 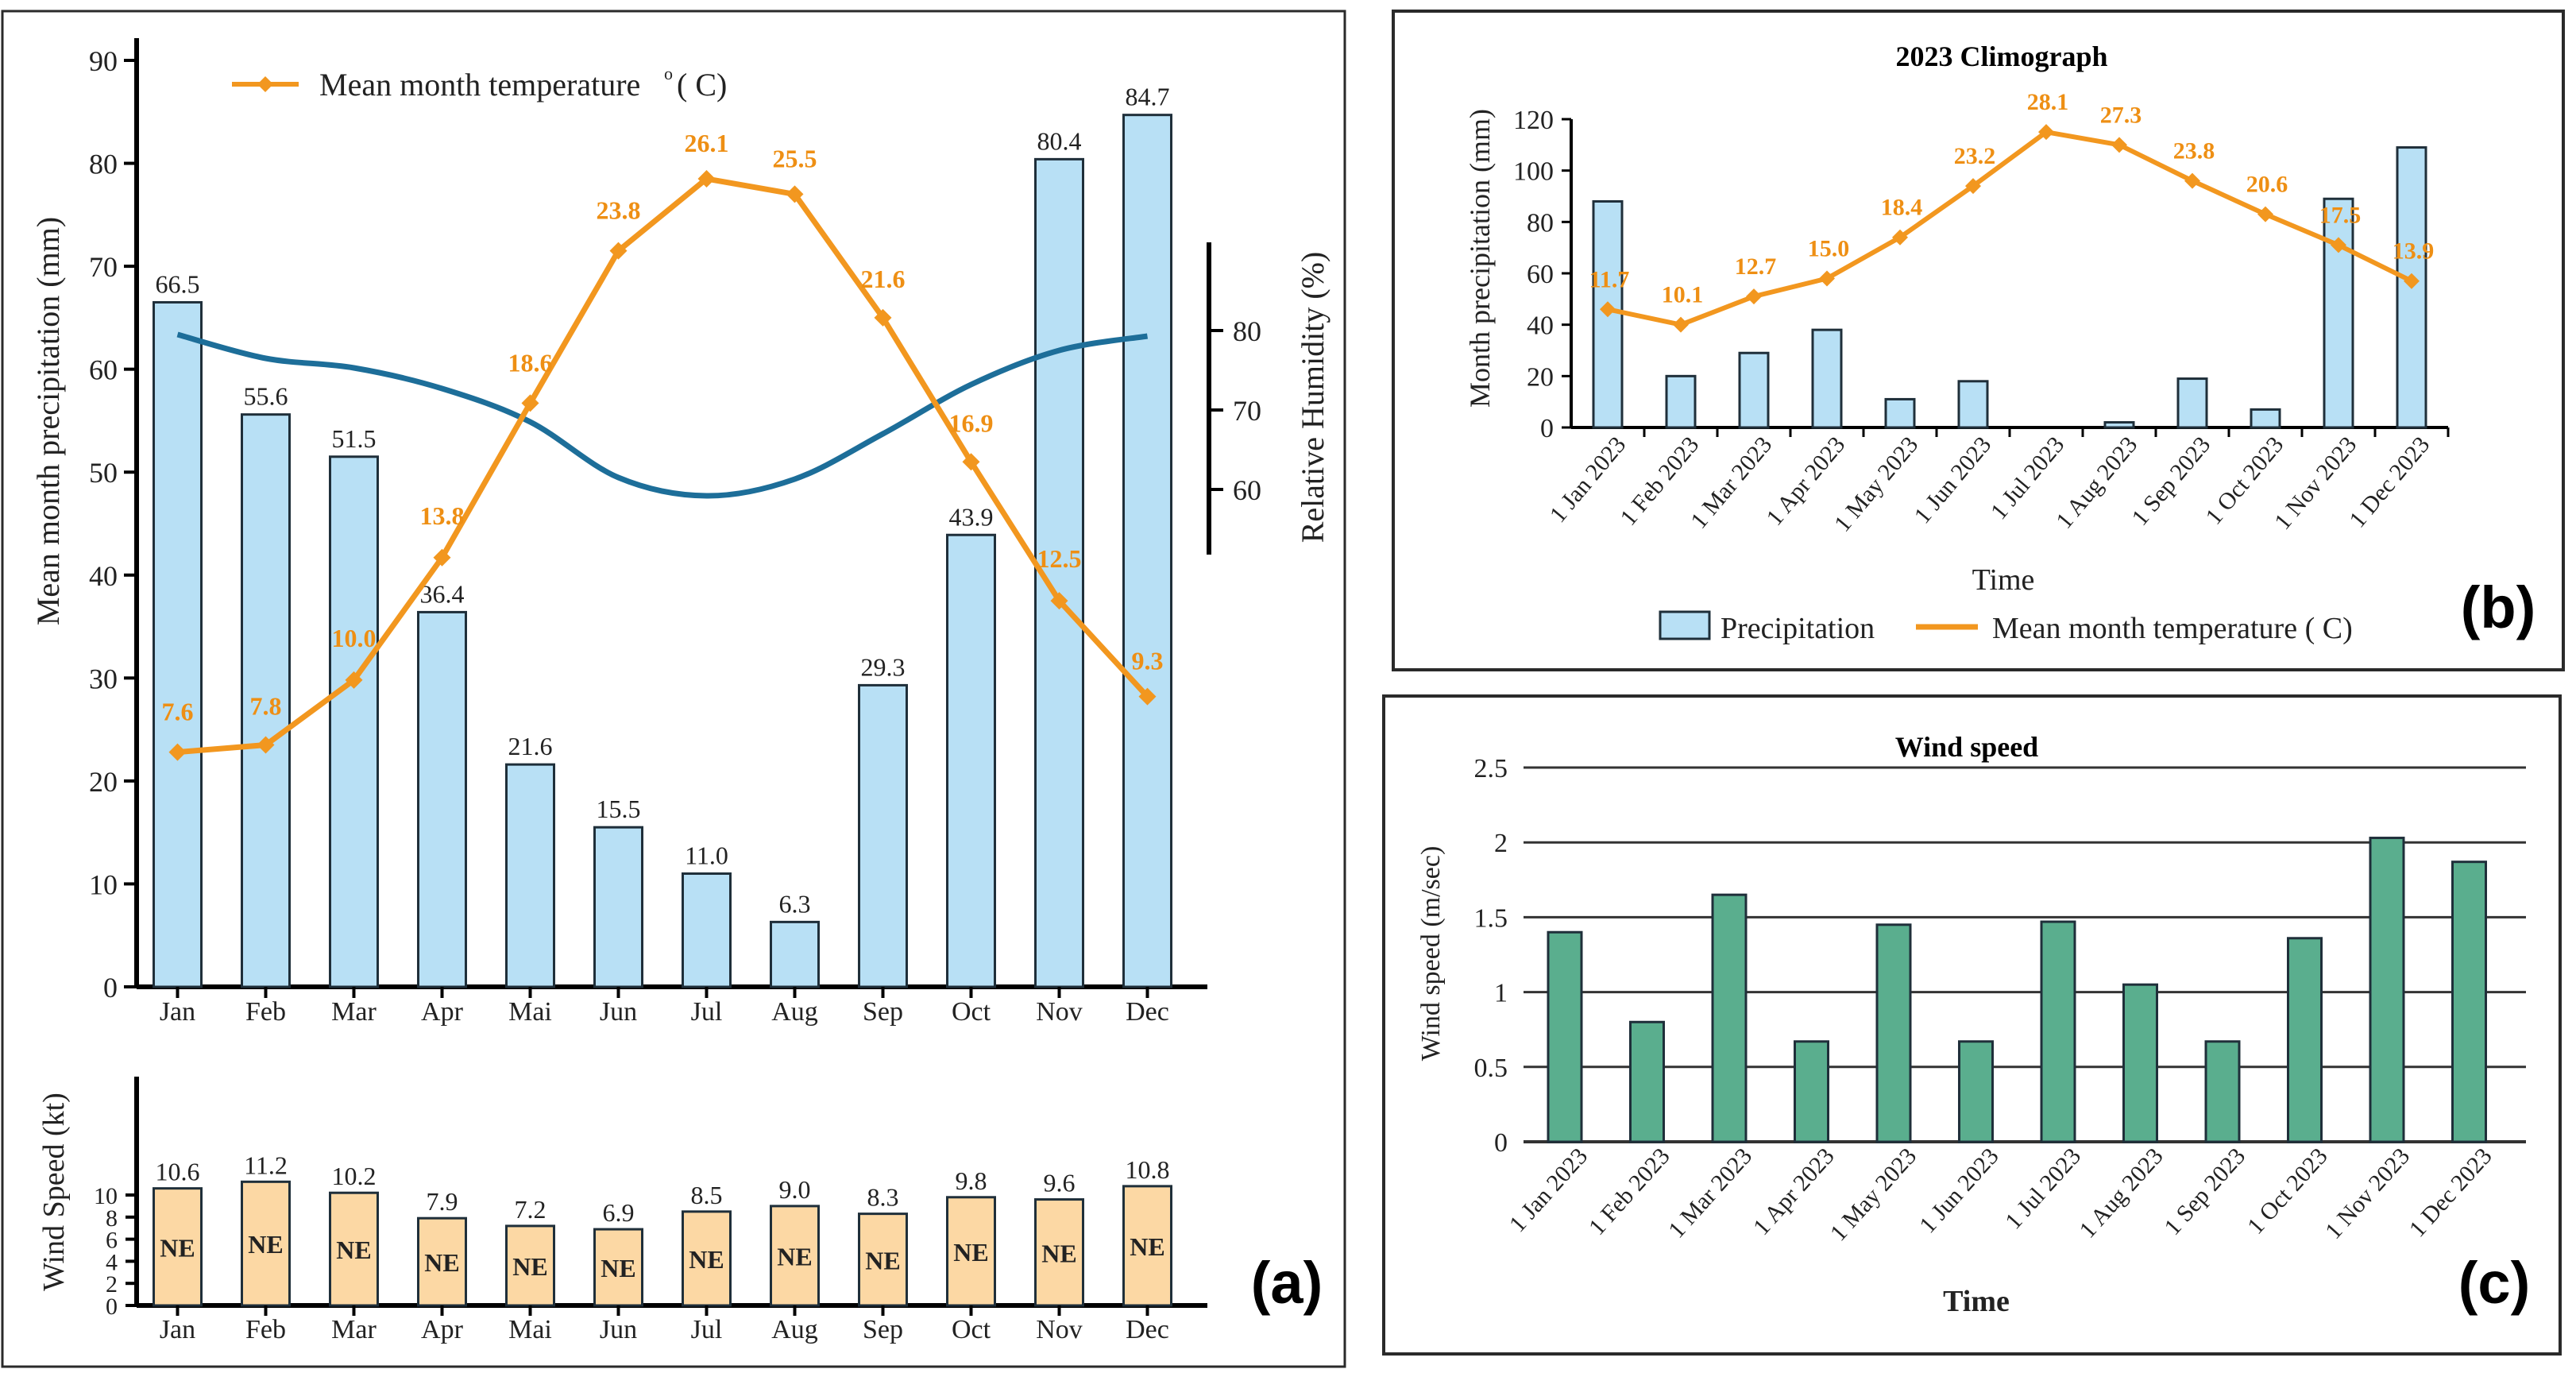 What do you see at coordinates (2043, 1189) in the screenshot?
I see `c-x-tick-label: 1 Jul 2023` at bounding box center [2043, 1189].